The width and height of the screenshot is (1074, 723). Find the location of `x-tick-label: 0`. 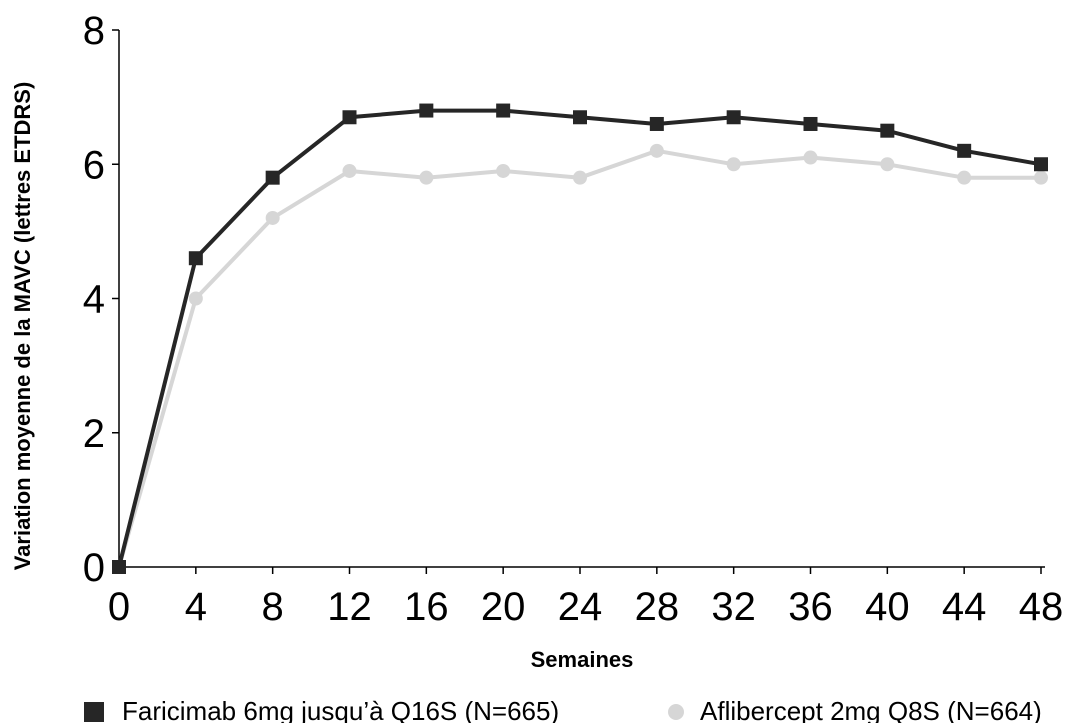

x-tick-label: 0 is located at coordinates (119, 607).